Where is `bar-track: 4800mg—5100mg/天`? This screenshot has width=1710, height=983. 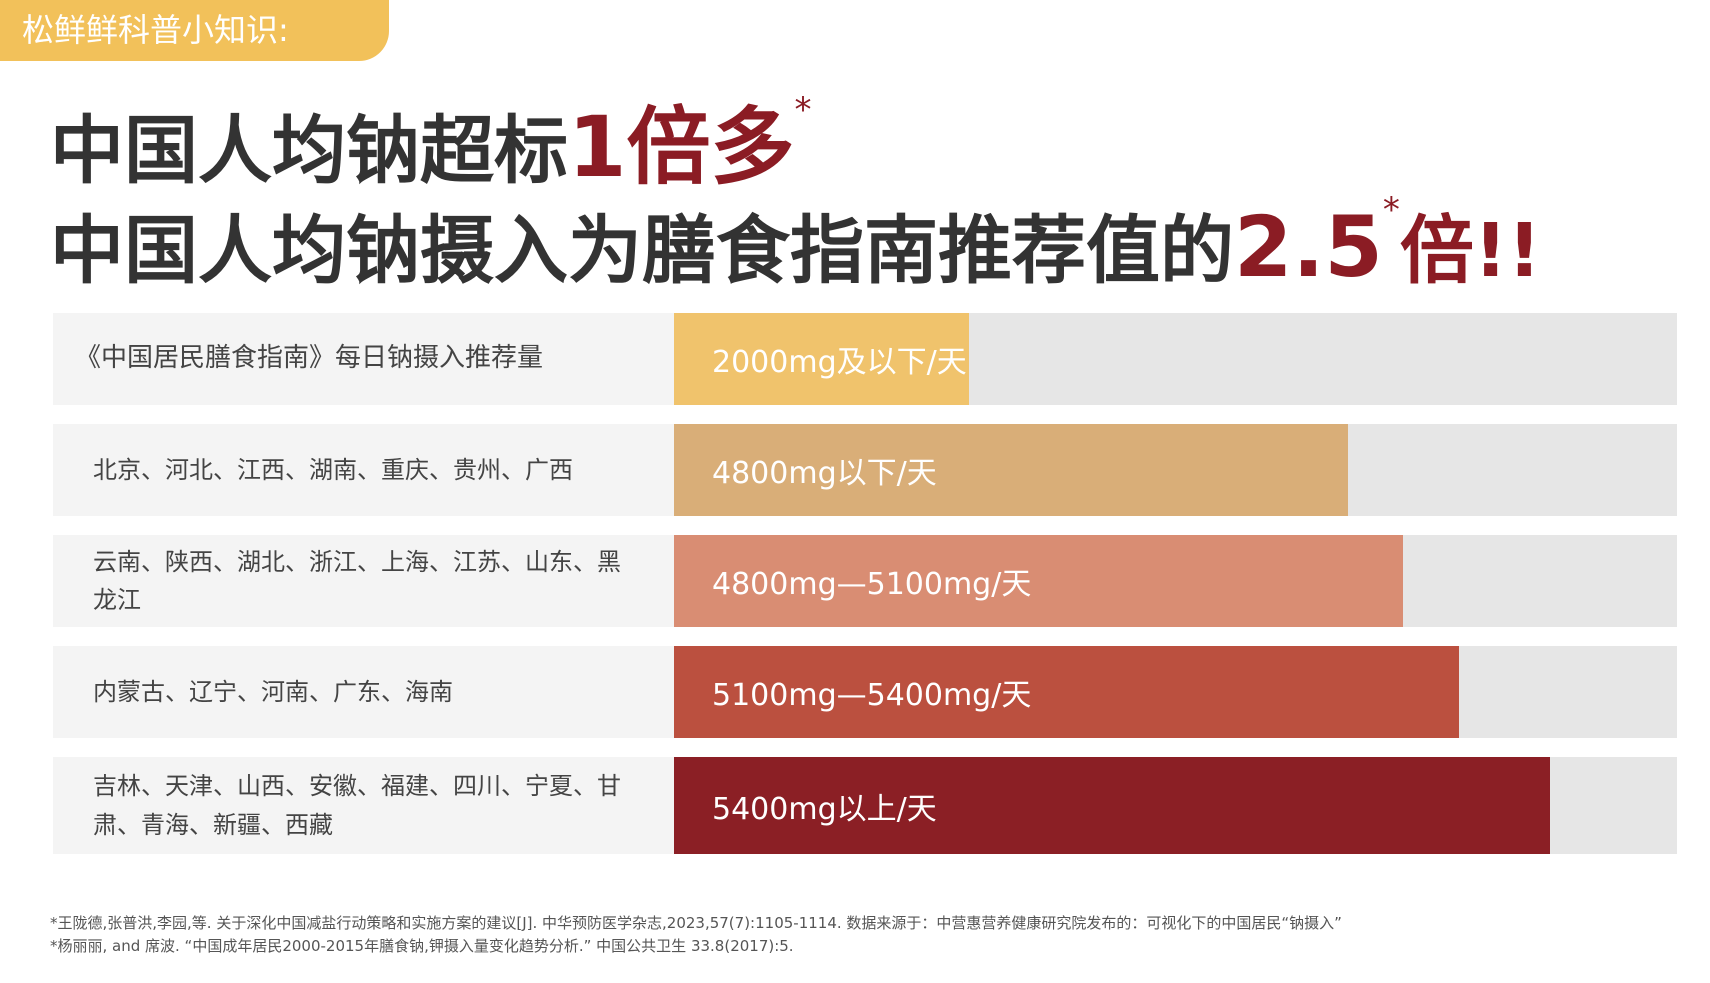 bar-track: 4800mg—5100mg/天 is located at coordinates (1175, 581).